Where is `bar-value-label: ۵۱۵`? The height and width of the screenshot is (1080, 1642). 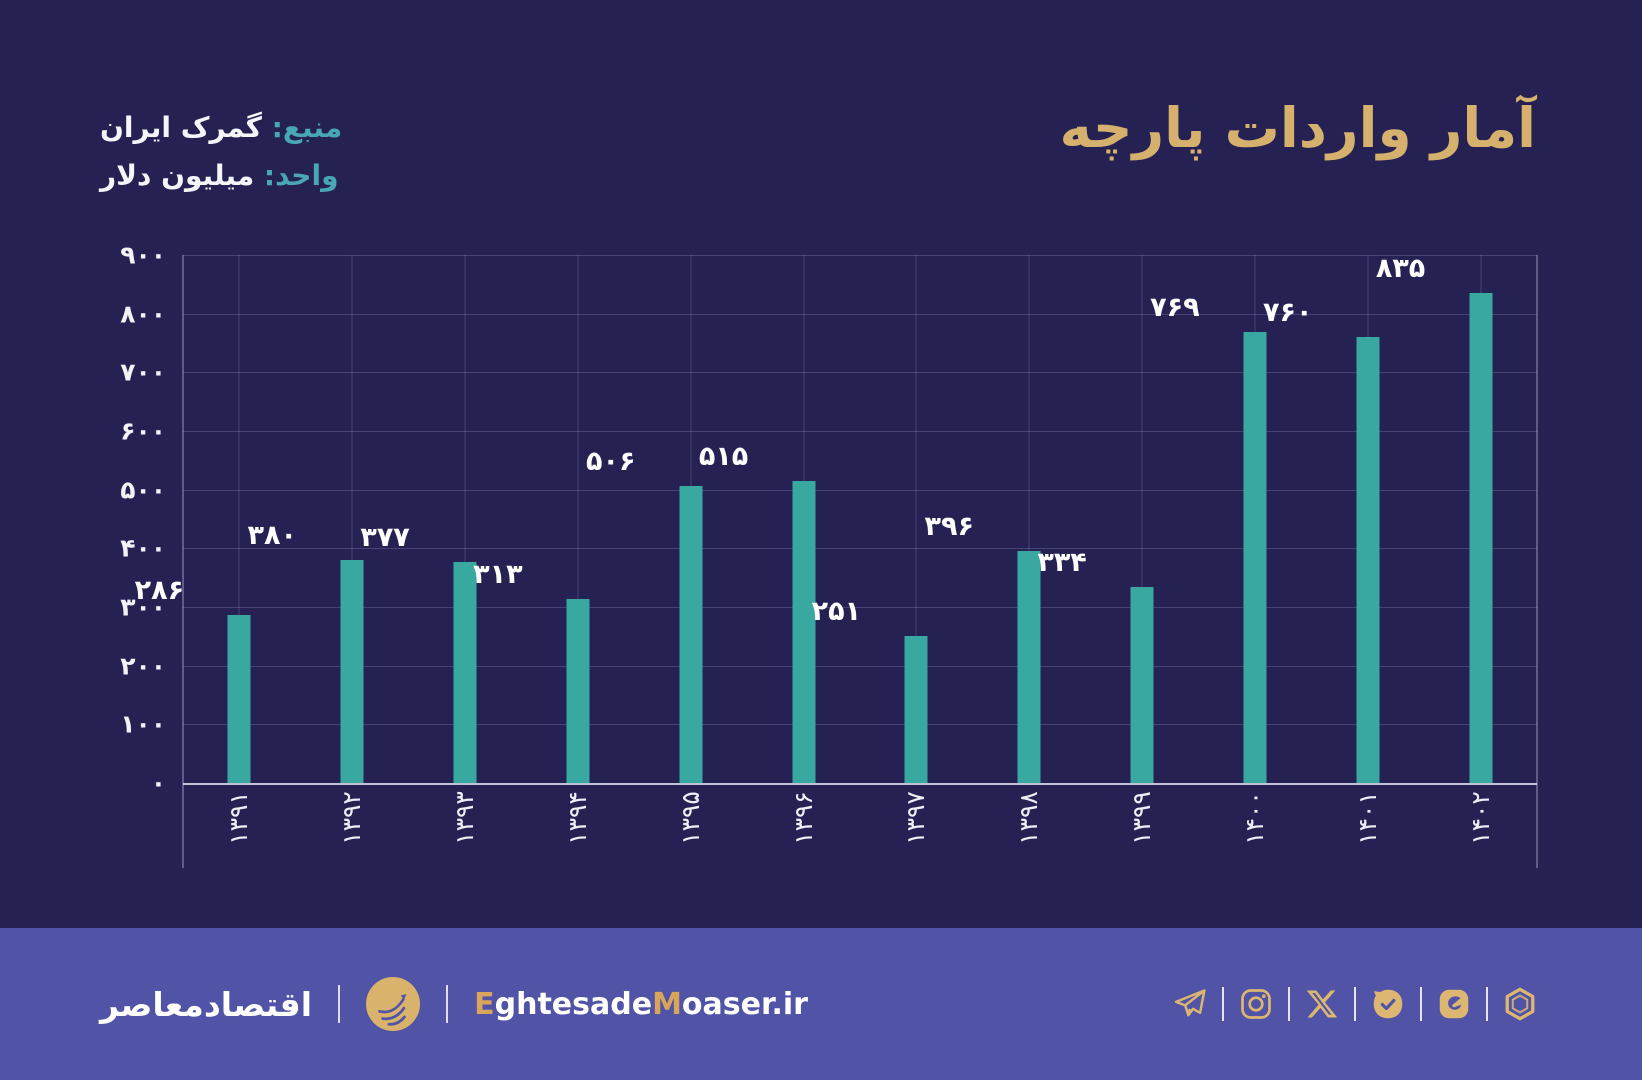 bar-value-label: ۵۱۵ is located at coordinates (723, 456).